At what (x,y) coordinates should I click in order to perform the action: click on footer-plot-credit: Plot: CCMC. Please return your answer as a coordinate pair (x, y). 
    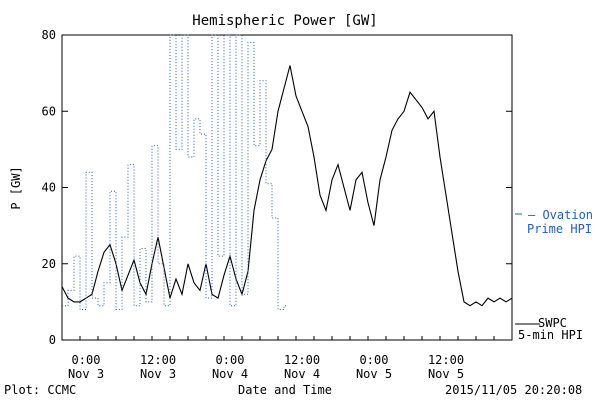
    Looking at the image, I should click on (40, 390).